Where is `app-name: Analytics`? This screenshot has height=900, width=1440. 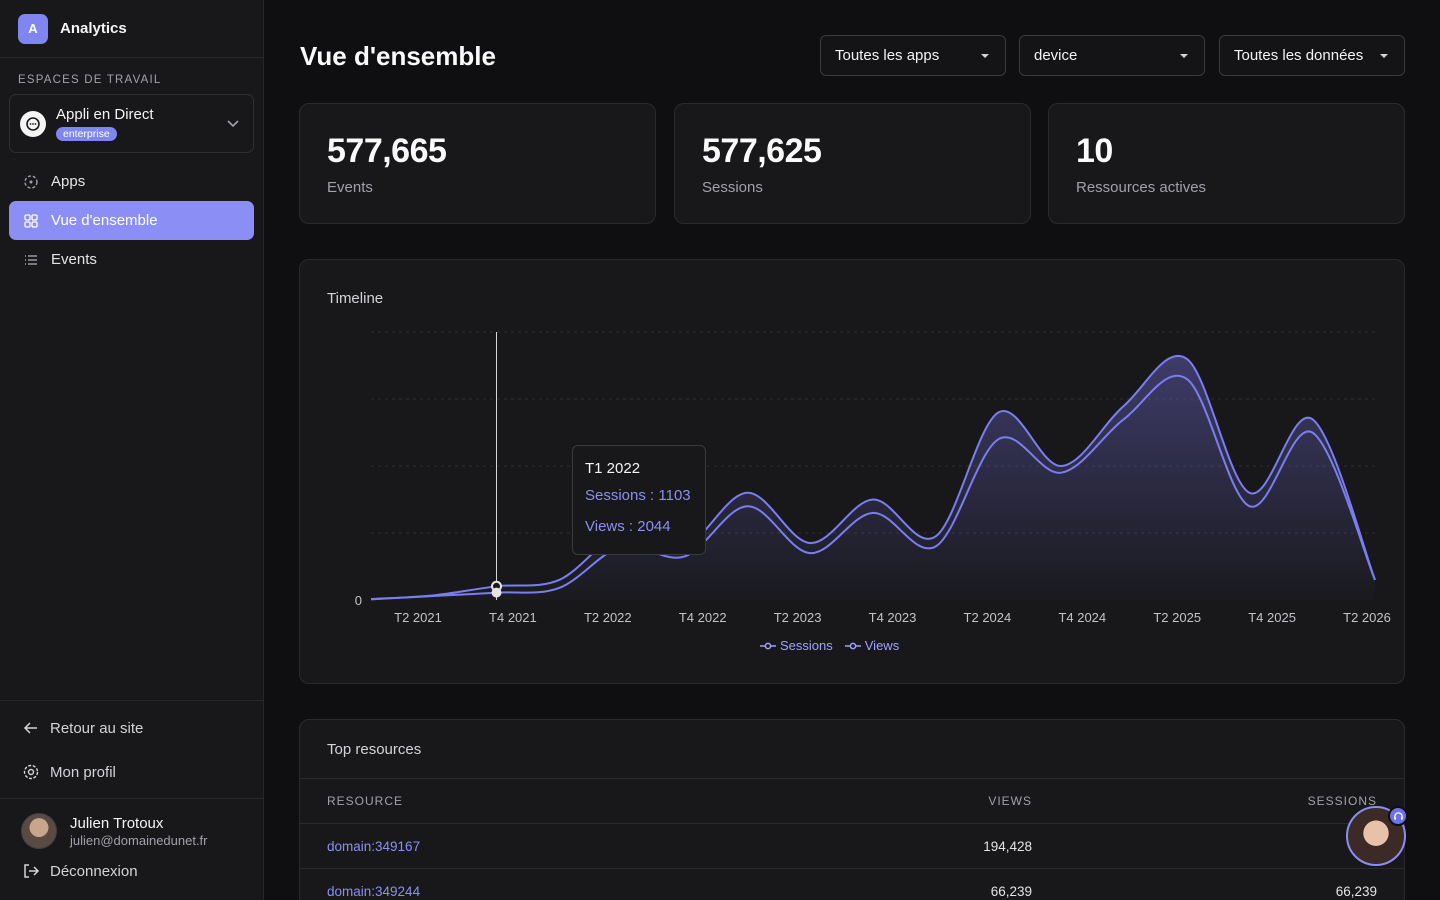 app-name: Analytics is located at coordinates (93, 28).